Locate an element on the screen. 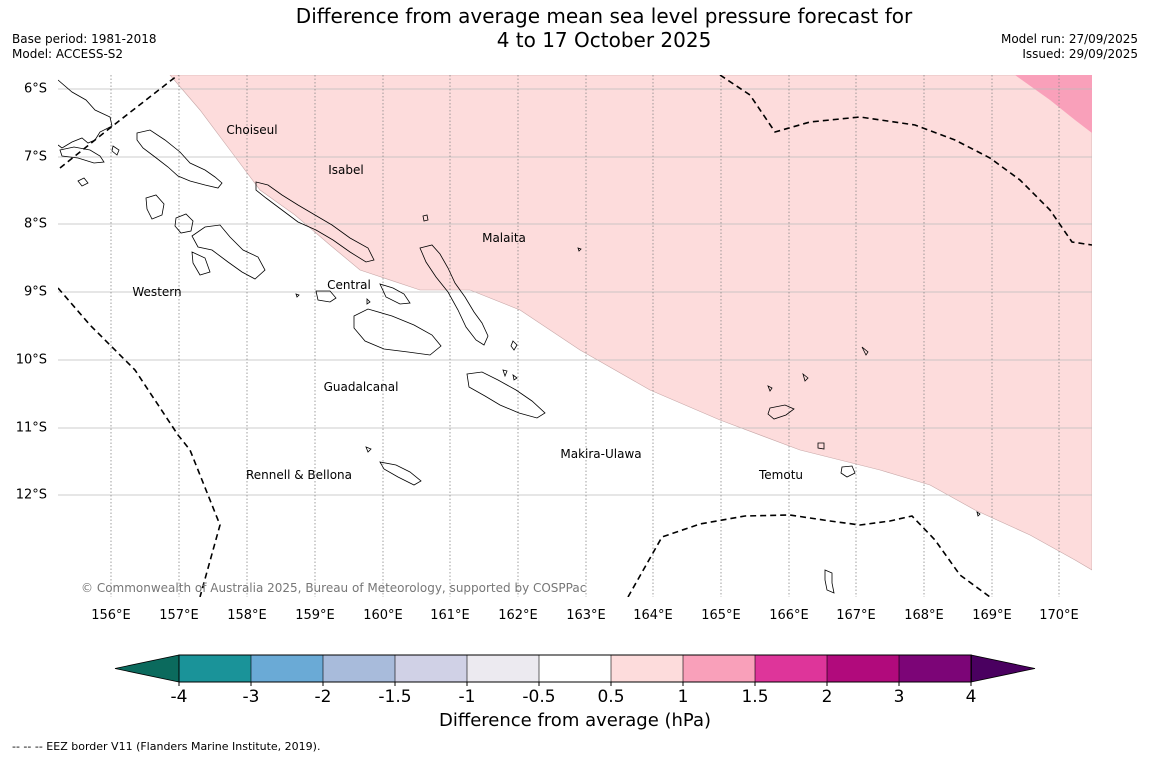  lon-label: 163°E is located at coordinates (586, 615).